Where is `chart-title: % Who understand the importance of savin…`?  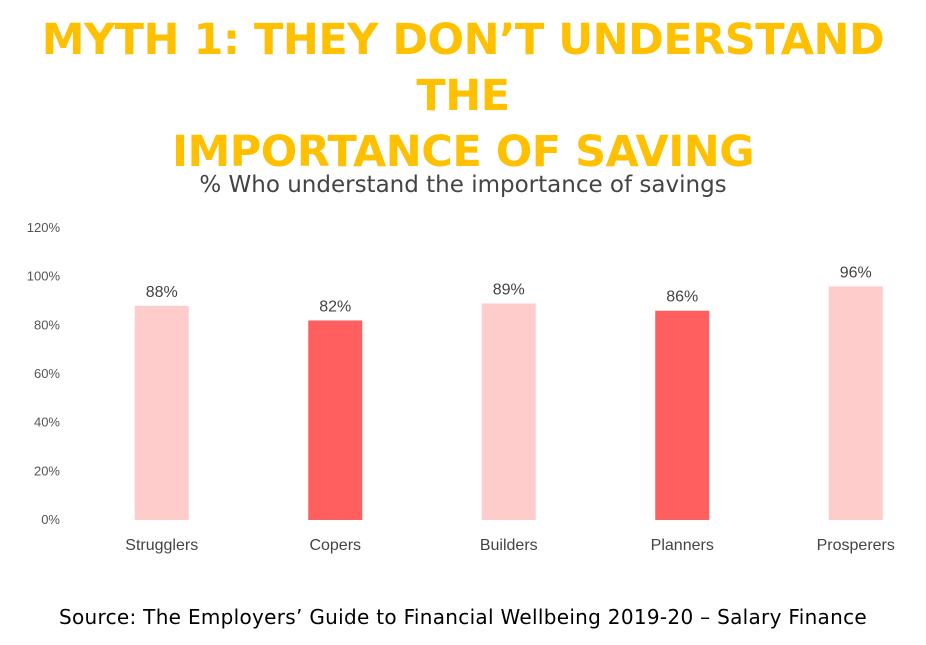 chart-title: % Who understand the importance of savin… is located at coordinates (463, 185).